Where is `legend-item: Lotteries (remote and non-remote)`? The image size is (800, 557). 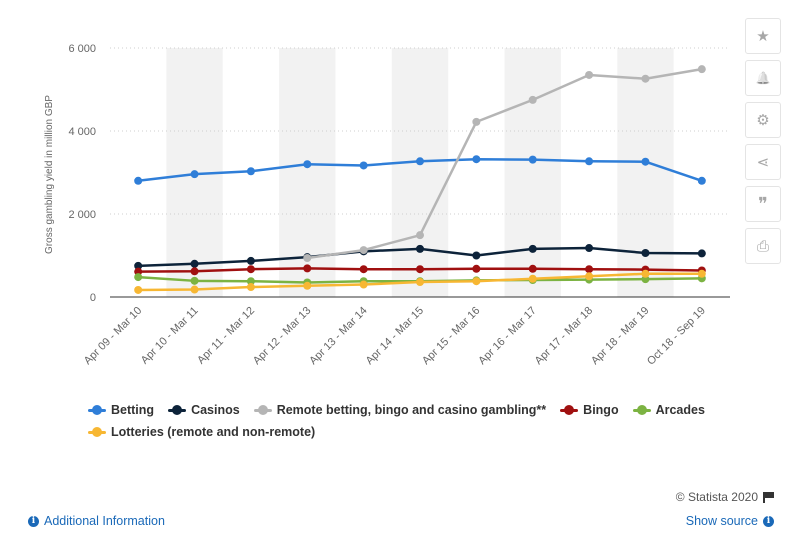
legend-item: Lotteries (remote and non-remote) is located at coordinates (201, 432).